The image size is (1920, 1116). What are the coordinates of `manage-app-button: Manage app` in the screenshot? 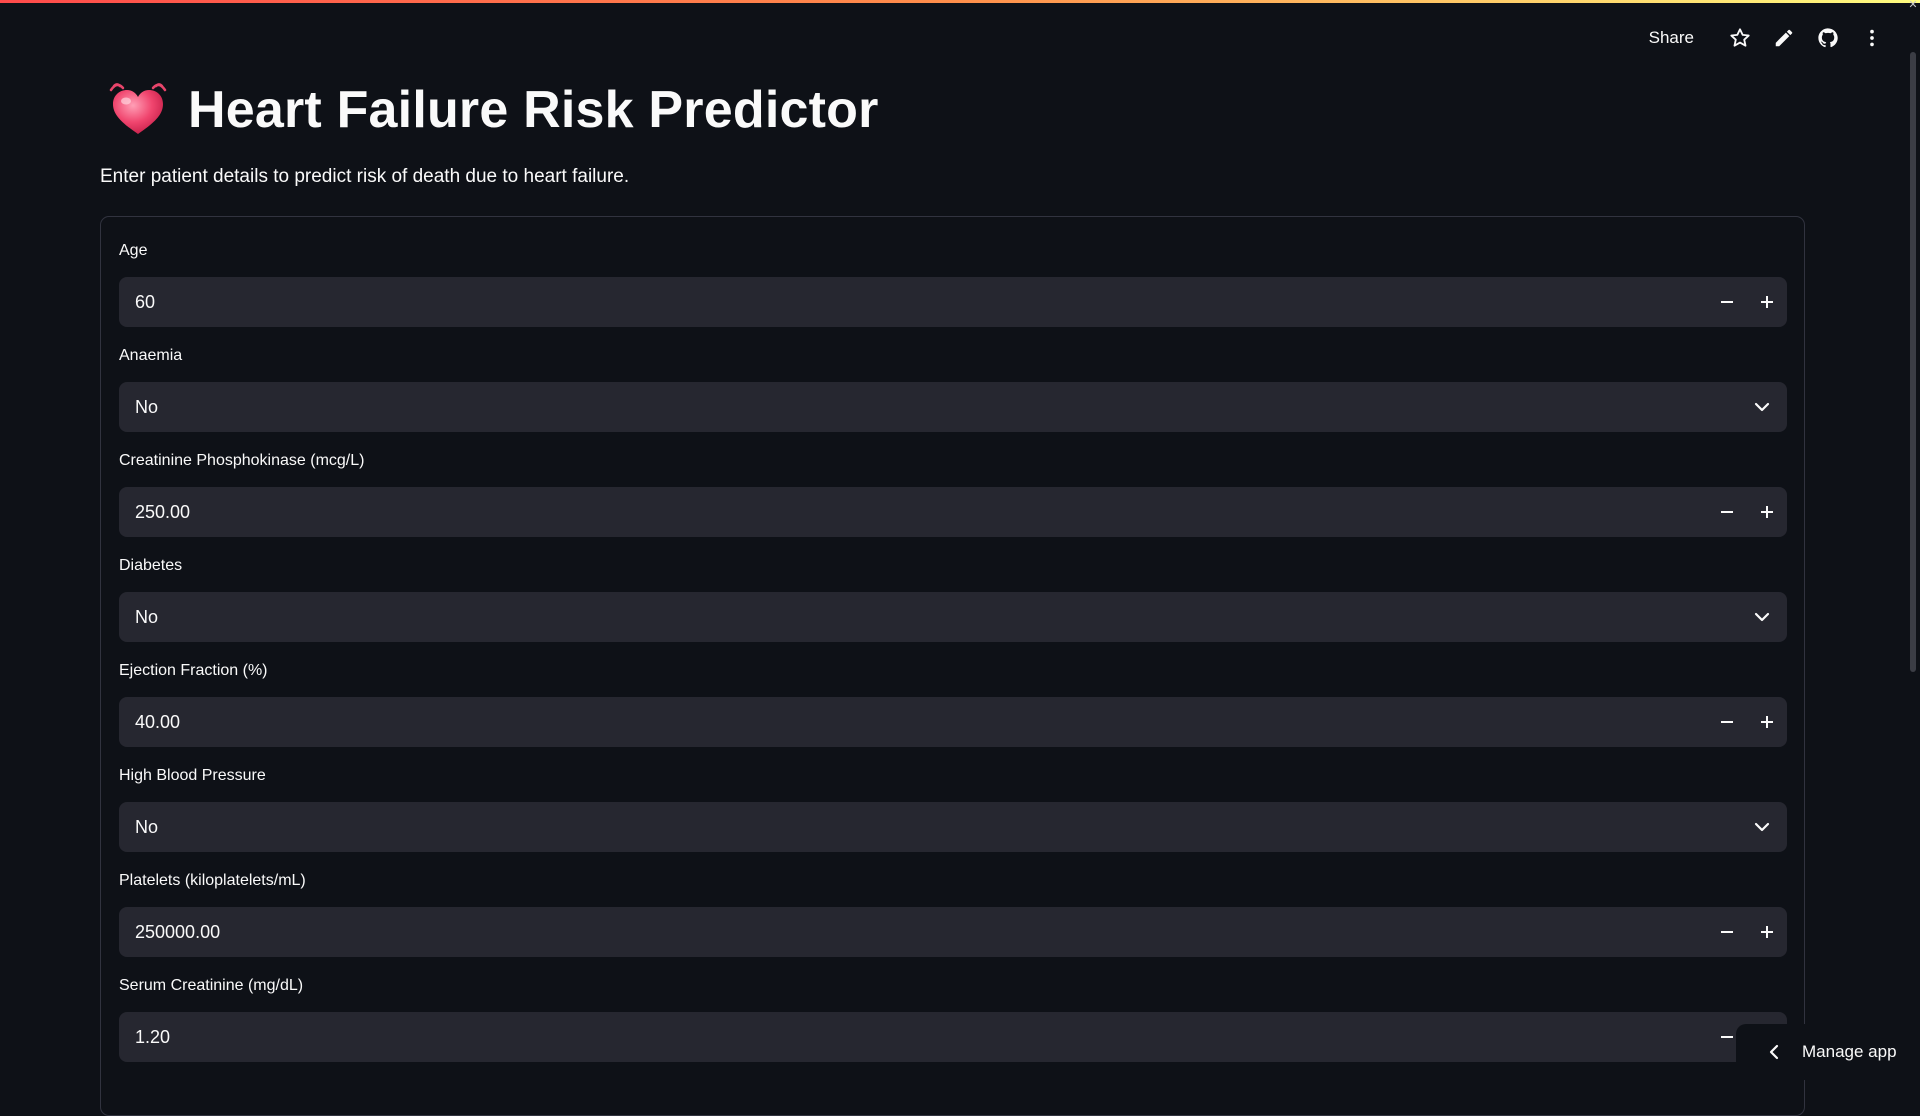 It's located at (1828, 1052).